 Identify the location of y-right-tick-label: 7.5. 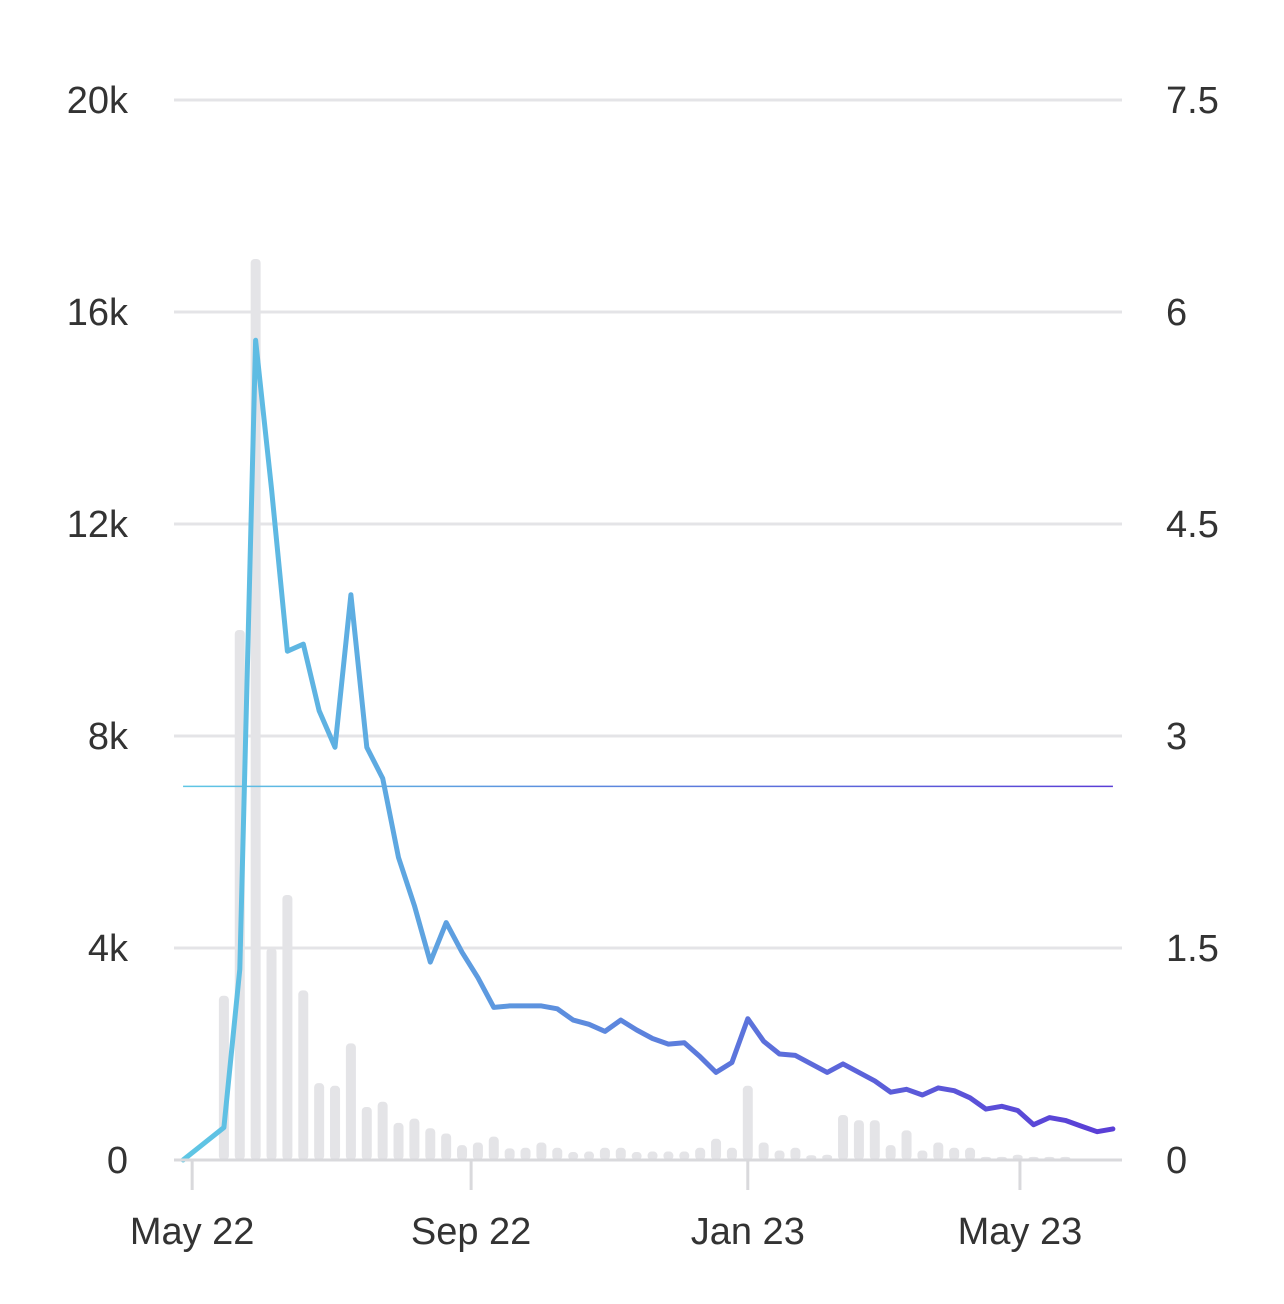
(1192, 101).